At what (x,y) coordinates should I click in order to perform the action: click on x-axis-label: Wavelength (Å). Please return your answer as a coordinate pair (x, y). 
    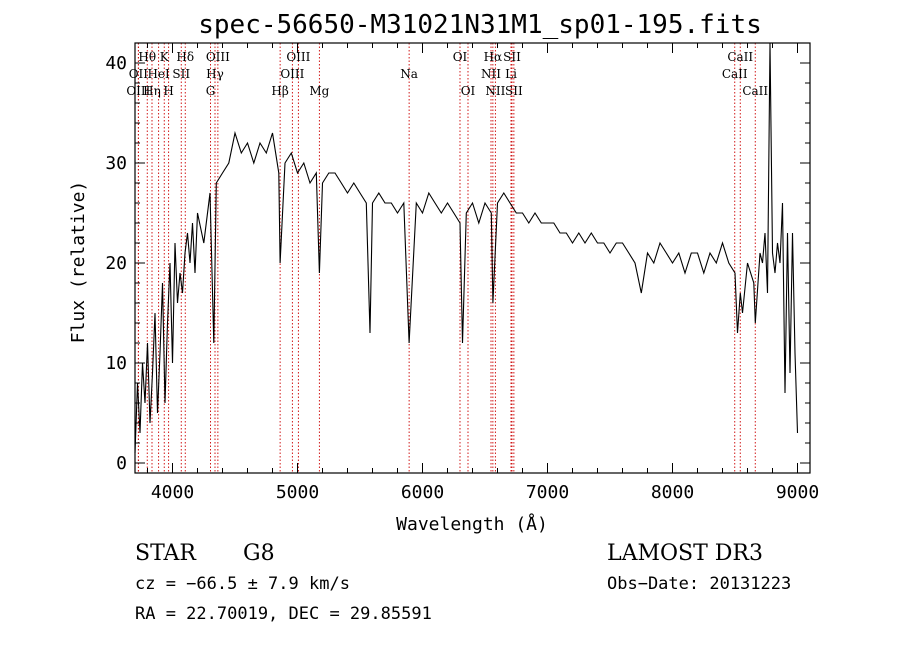
    Looking at the image, I should click on (472, 524).